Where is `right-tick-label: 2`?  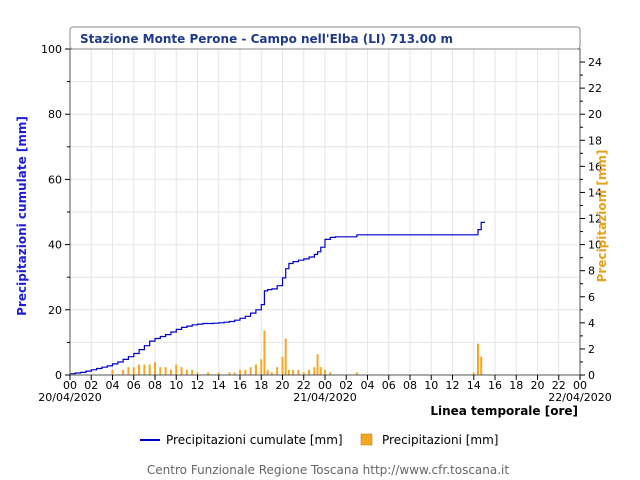 right-tick-label: 2 is located at coordinates (591, 349).